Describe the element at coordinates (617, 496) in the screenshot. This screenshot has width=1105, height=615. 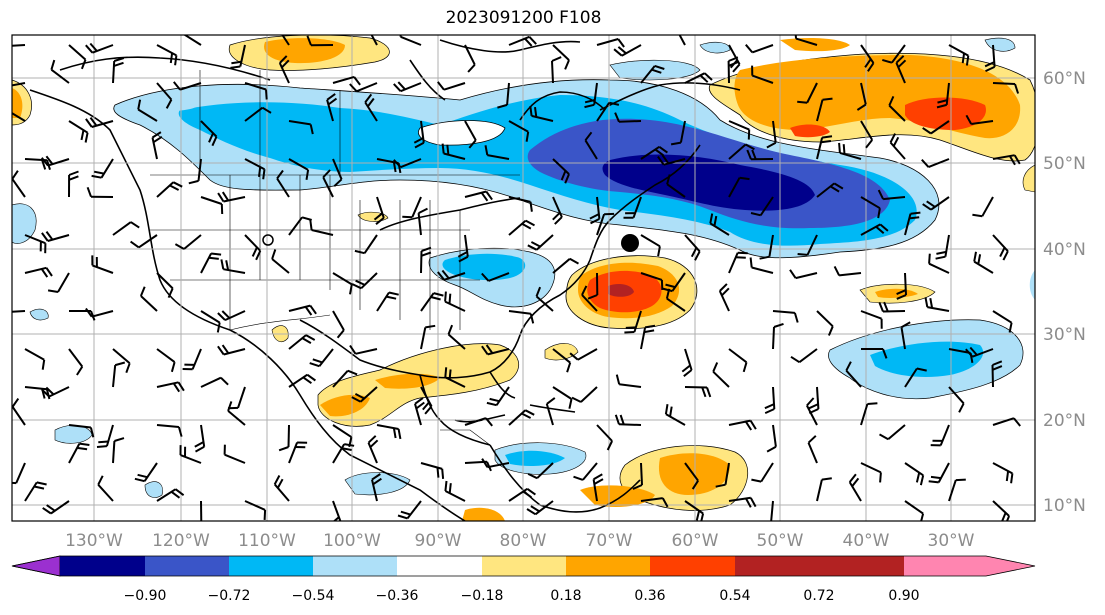
I see `anomaly-region-trop-atlantic-orange2` at that location.